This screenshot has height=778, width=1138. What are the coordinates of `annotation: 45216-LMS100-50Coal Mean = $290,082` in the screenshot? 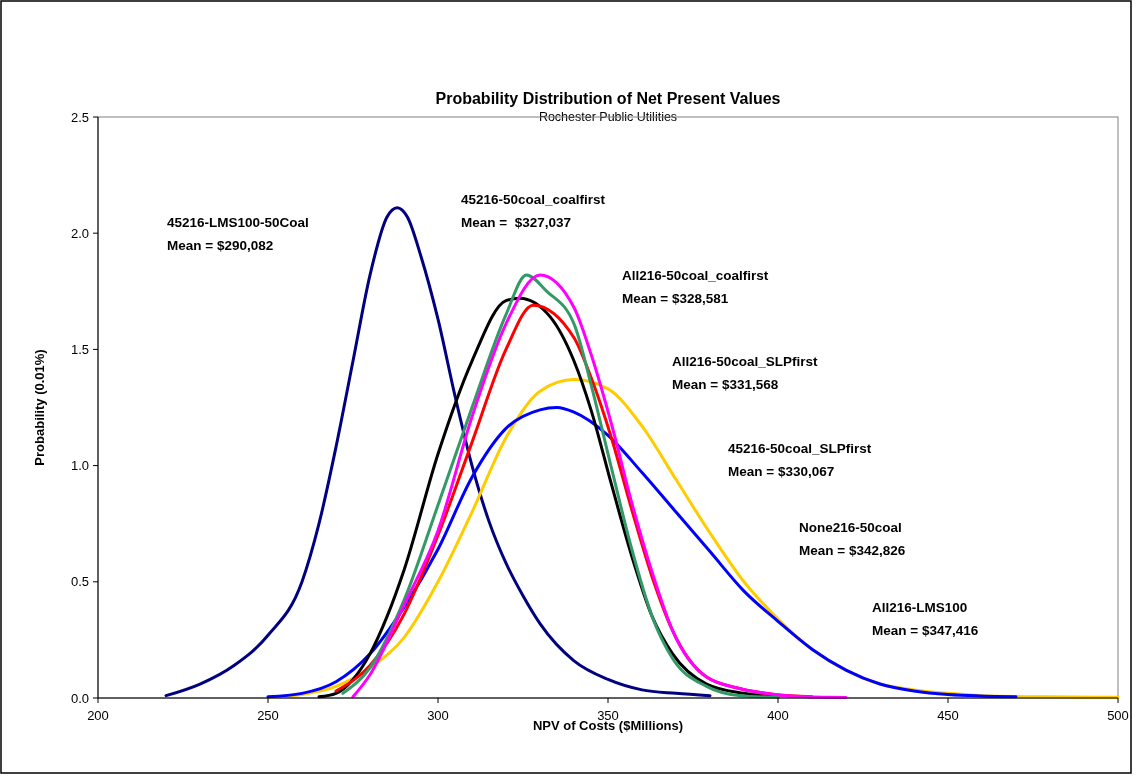 It's located at (238, 234).